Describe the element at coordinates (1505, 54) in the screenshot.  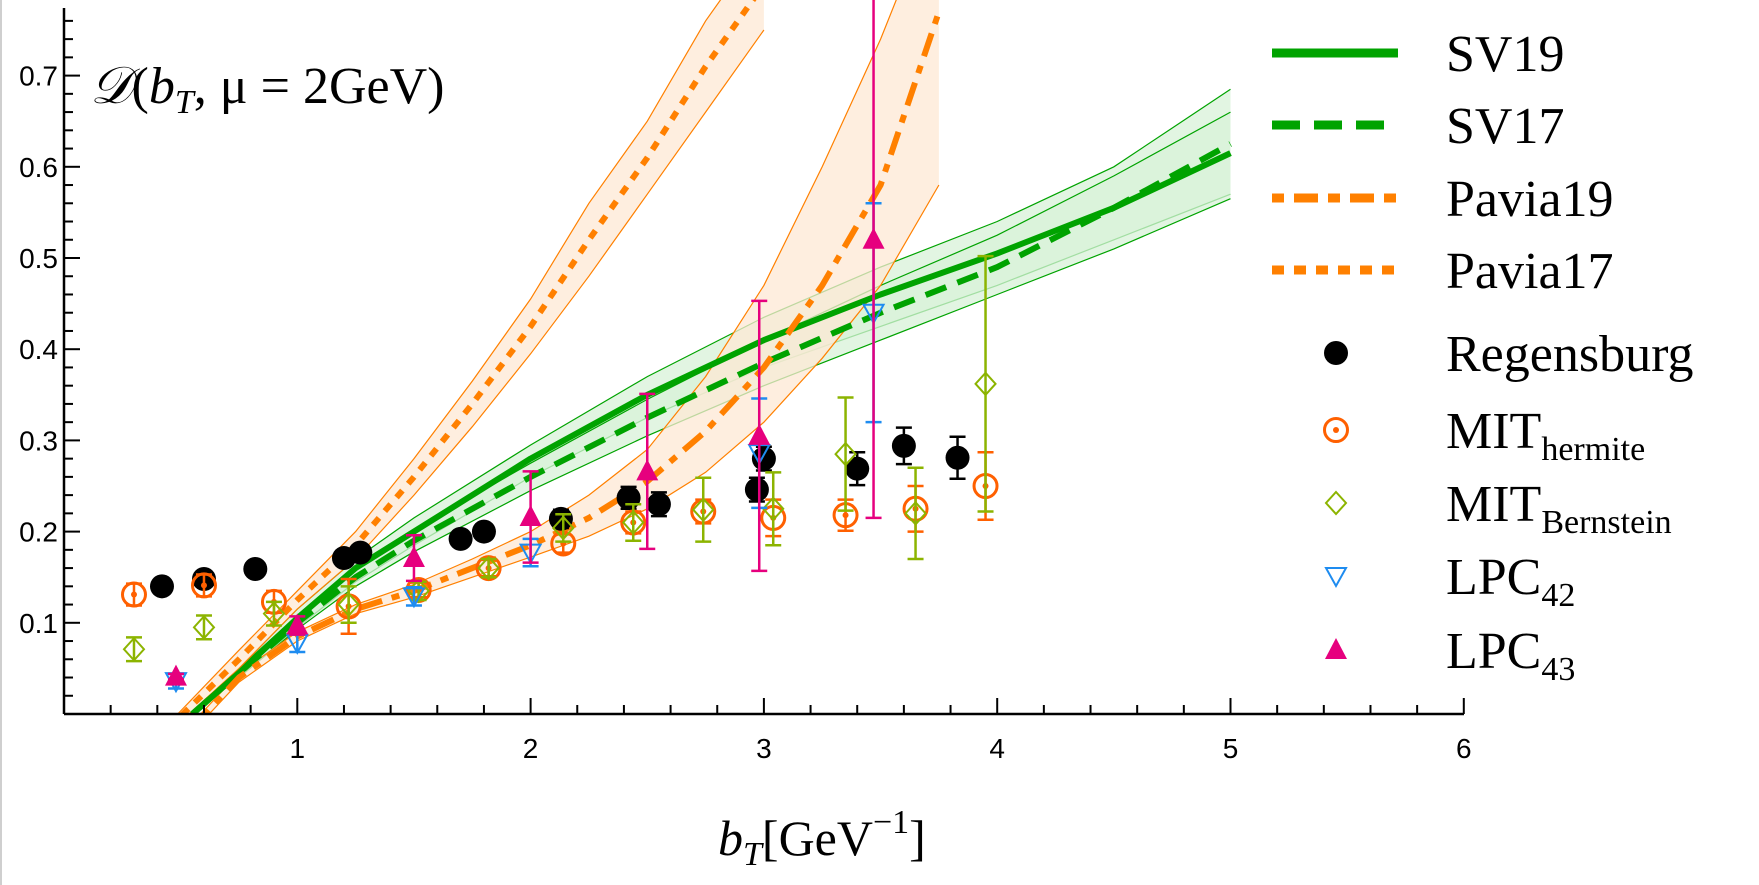
I see `legend-label: SV19` at that location.